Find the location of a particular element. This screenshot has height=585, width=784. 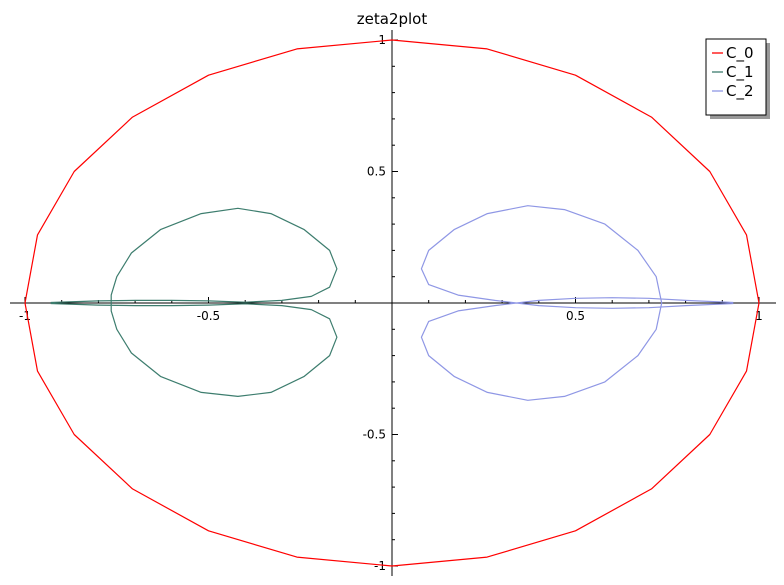

legend: C_0C_1C_2 is located at coordinates (737, 78).